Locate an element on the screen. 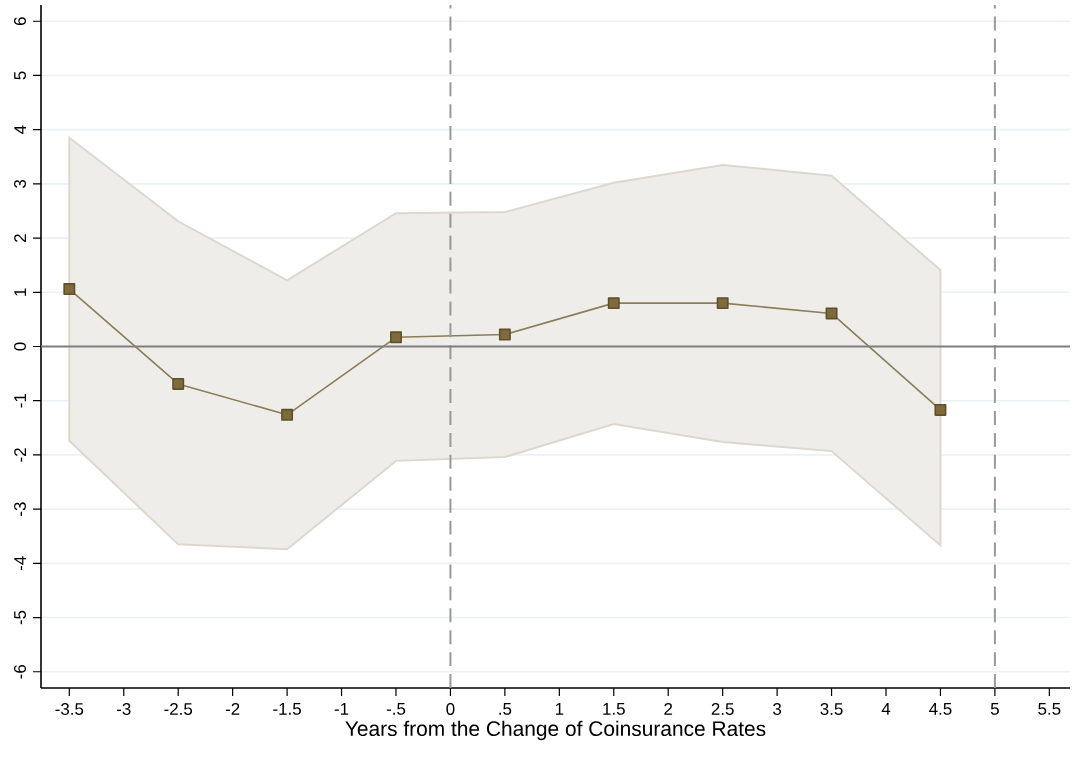 This screenshot has width=1075, height=761. y-tick-label: -4 is located at coordinates (20, 563).